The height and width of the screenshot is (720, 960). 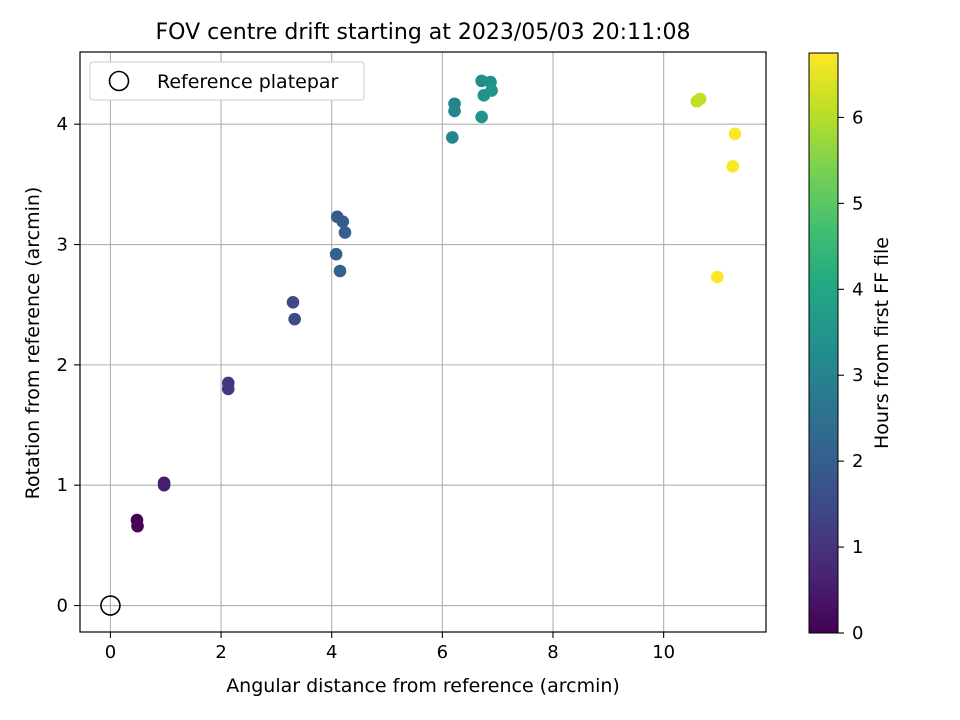 What do you see at coordinates (857, 633) in the screenshot?
I see `colorbar-tick-label: 0` at bounding box center [857, 633].